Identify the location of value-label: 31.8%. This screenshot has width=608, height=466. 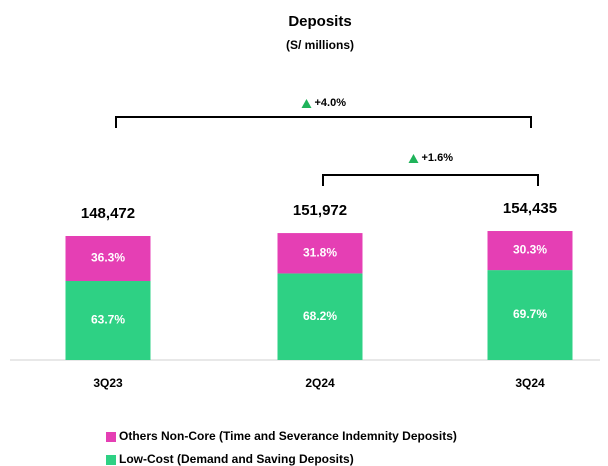
(320, 252).